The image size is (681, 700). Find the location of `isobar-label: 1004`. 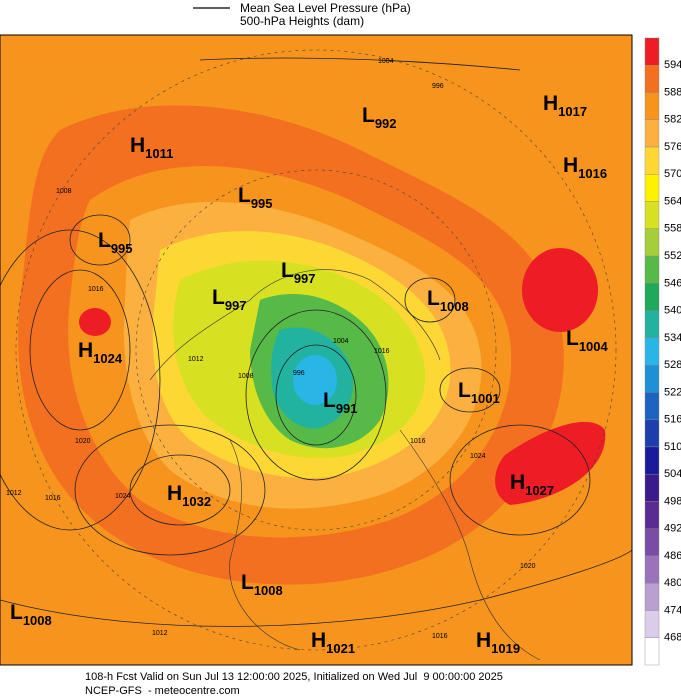

isobar-label: 1004 is located at coordinates (341, 341).